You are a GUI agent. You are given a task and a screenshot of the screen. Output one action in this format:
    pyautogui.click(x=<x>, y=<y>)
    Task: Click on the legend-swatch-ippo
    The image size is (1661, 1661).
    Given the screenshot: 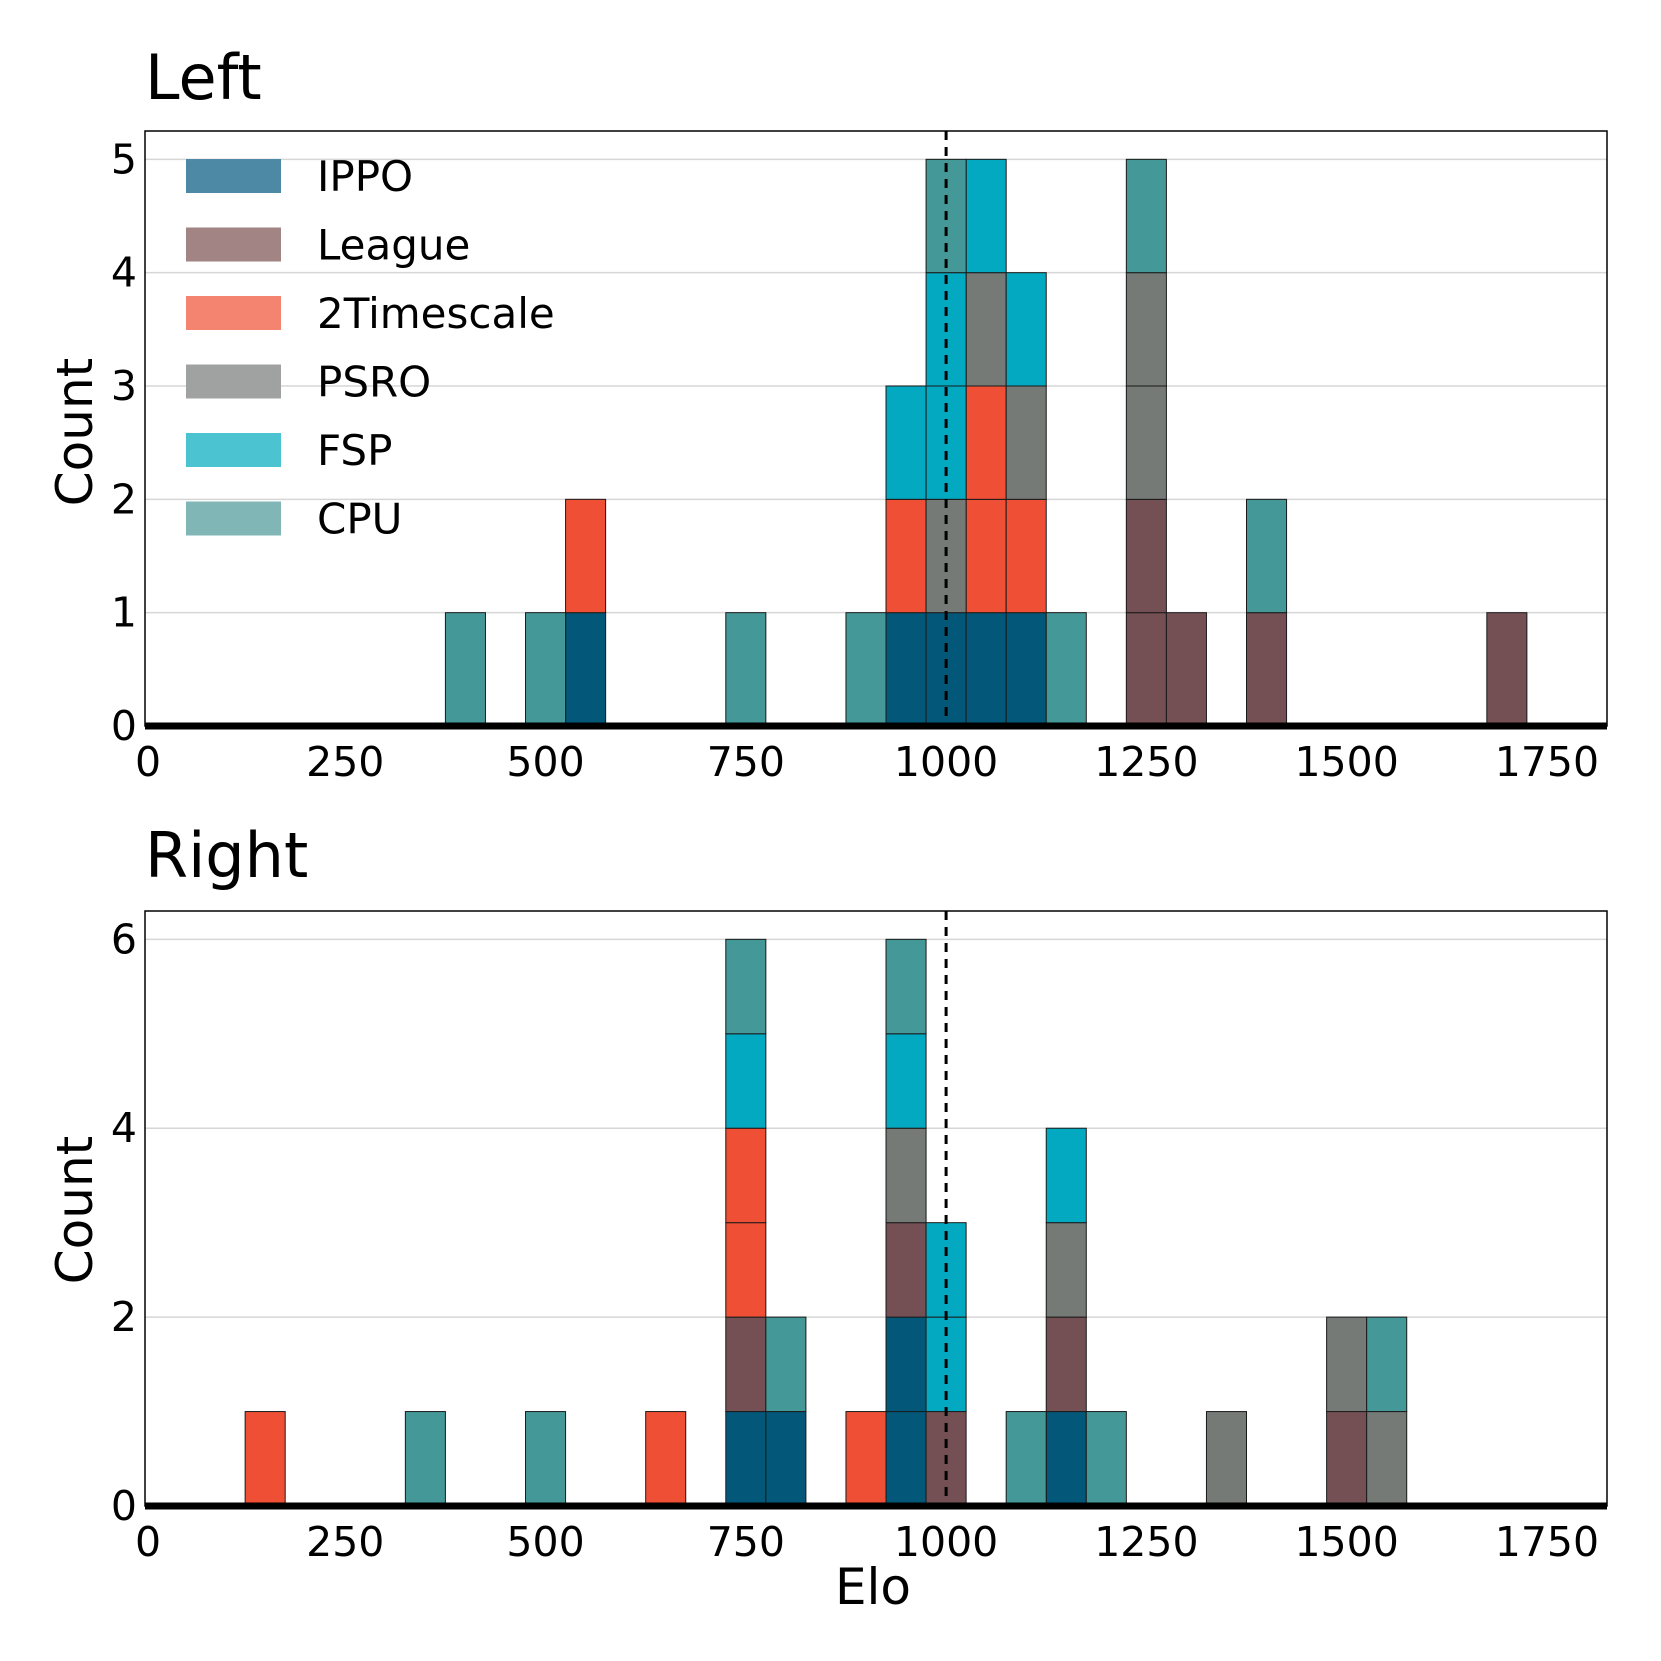 What is the action you would take?
    pyautogui.click(x=233, y=176)
    